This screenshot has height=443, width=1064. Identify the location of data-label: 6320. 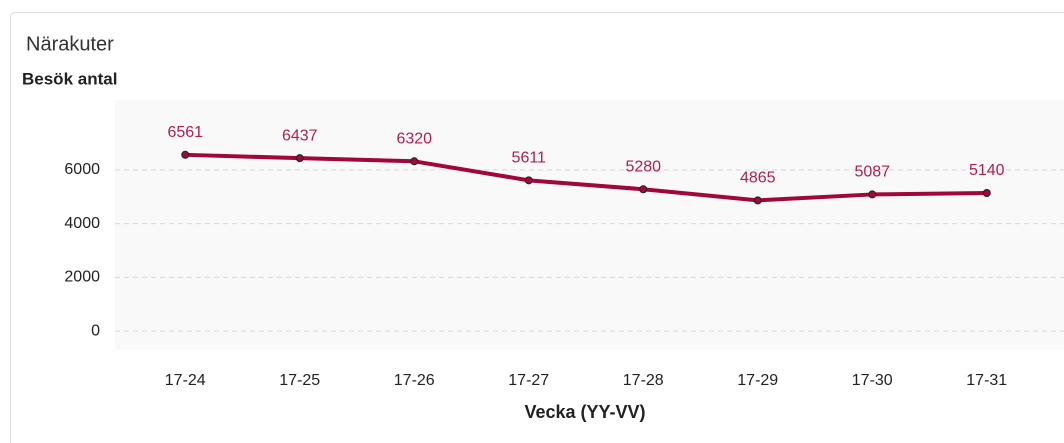
(414, 139).